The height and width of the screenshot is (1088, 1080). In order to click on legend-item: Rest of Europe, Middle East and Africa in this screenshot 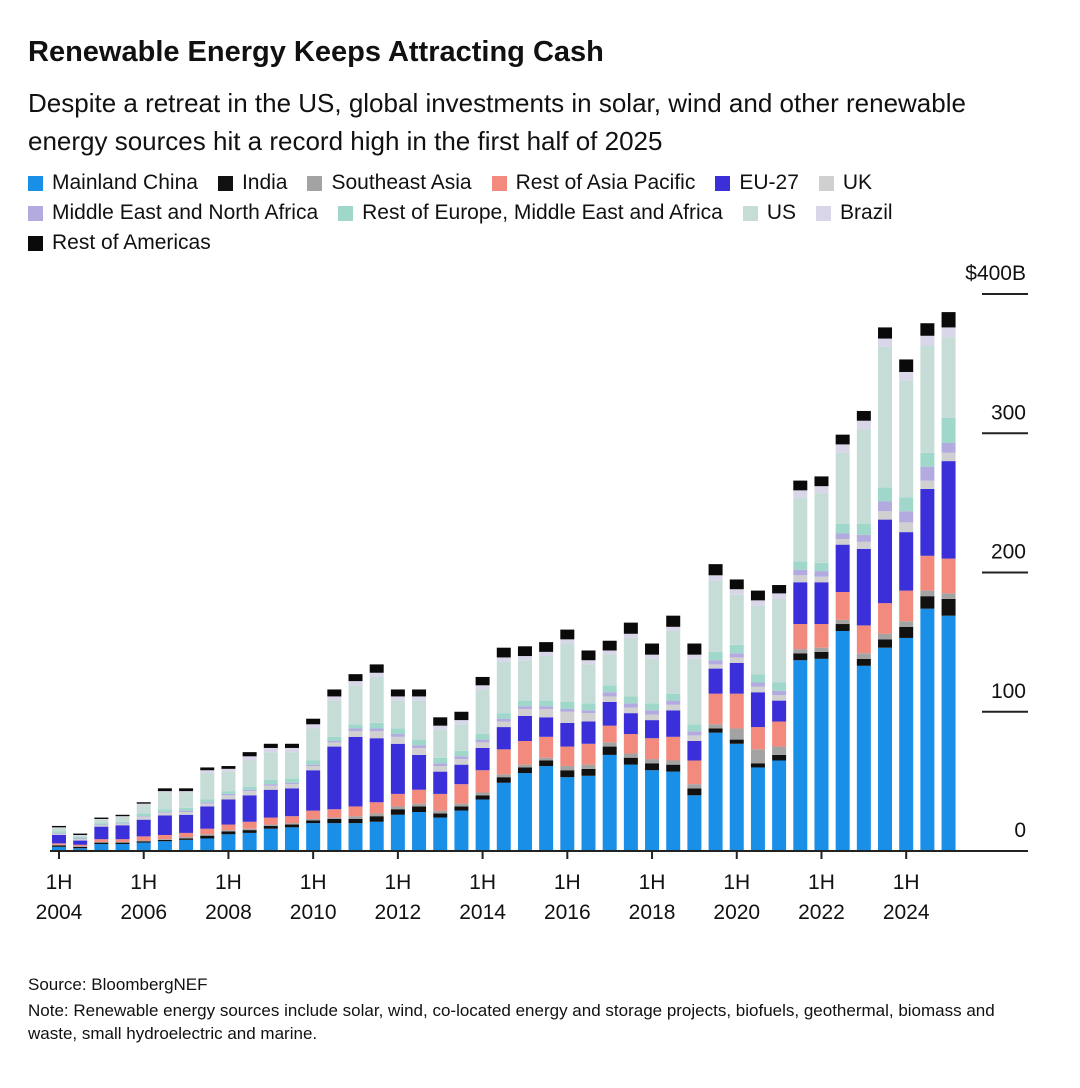, I will do `click(530, 213)`.